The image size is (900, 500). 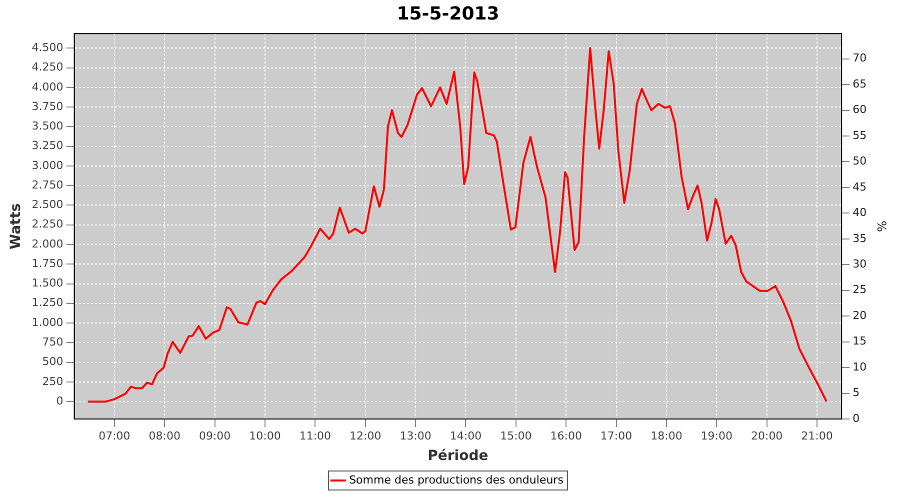 I want to click on y2-tick-label: 25, so click(x=859, y=289).